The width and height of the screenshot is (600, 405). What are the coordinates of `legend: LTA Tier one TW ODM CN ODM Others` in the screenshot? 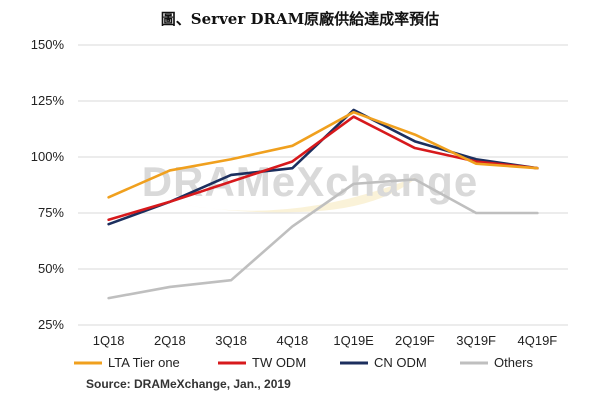 It's located at (304, 362).